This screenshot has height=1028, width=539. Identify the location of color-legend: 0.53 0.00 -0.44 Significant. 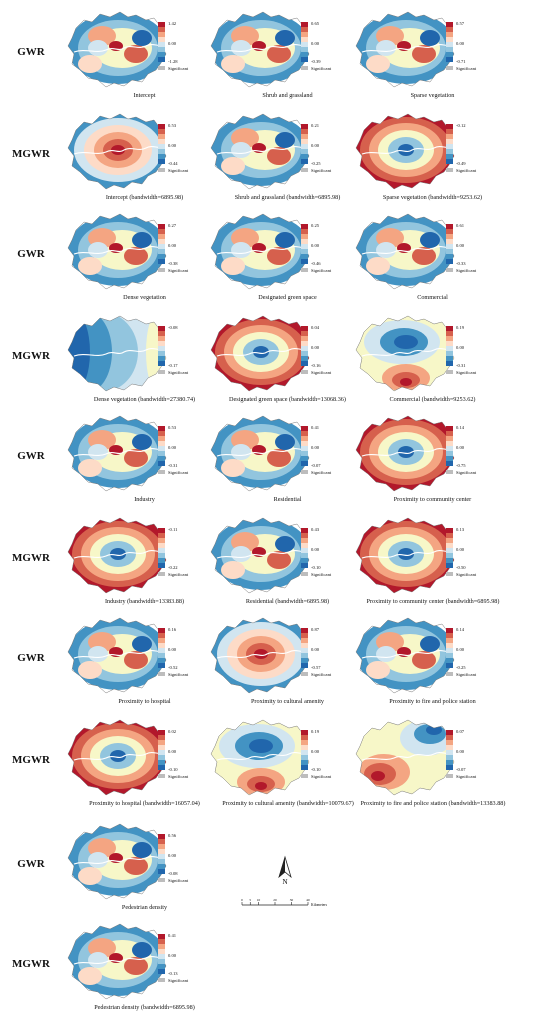
(188, 155).